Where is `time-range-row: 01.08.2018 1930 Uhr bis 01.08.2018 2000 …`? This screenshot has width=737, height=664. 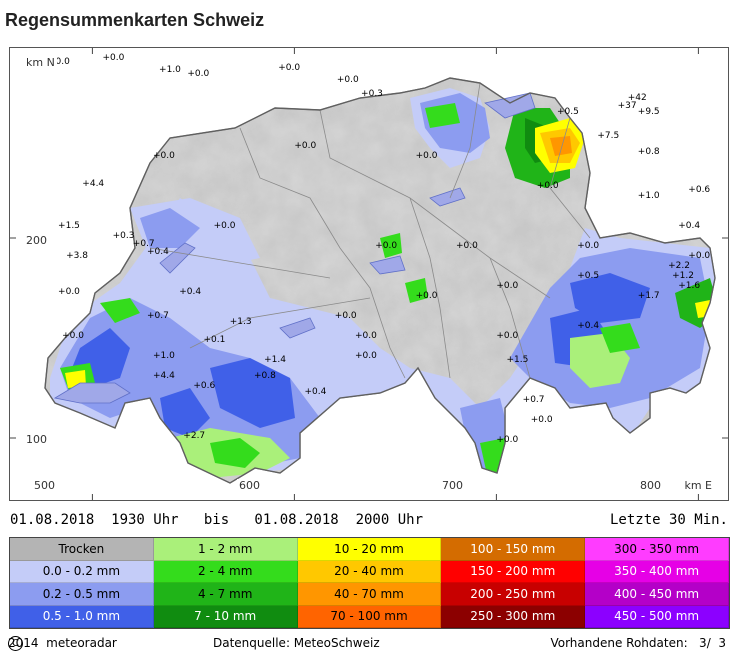 time-range-row: 01.08.2018 1930 Uhr bis 01.08.2018 2000 … is located at coordinates (369, 522).